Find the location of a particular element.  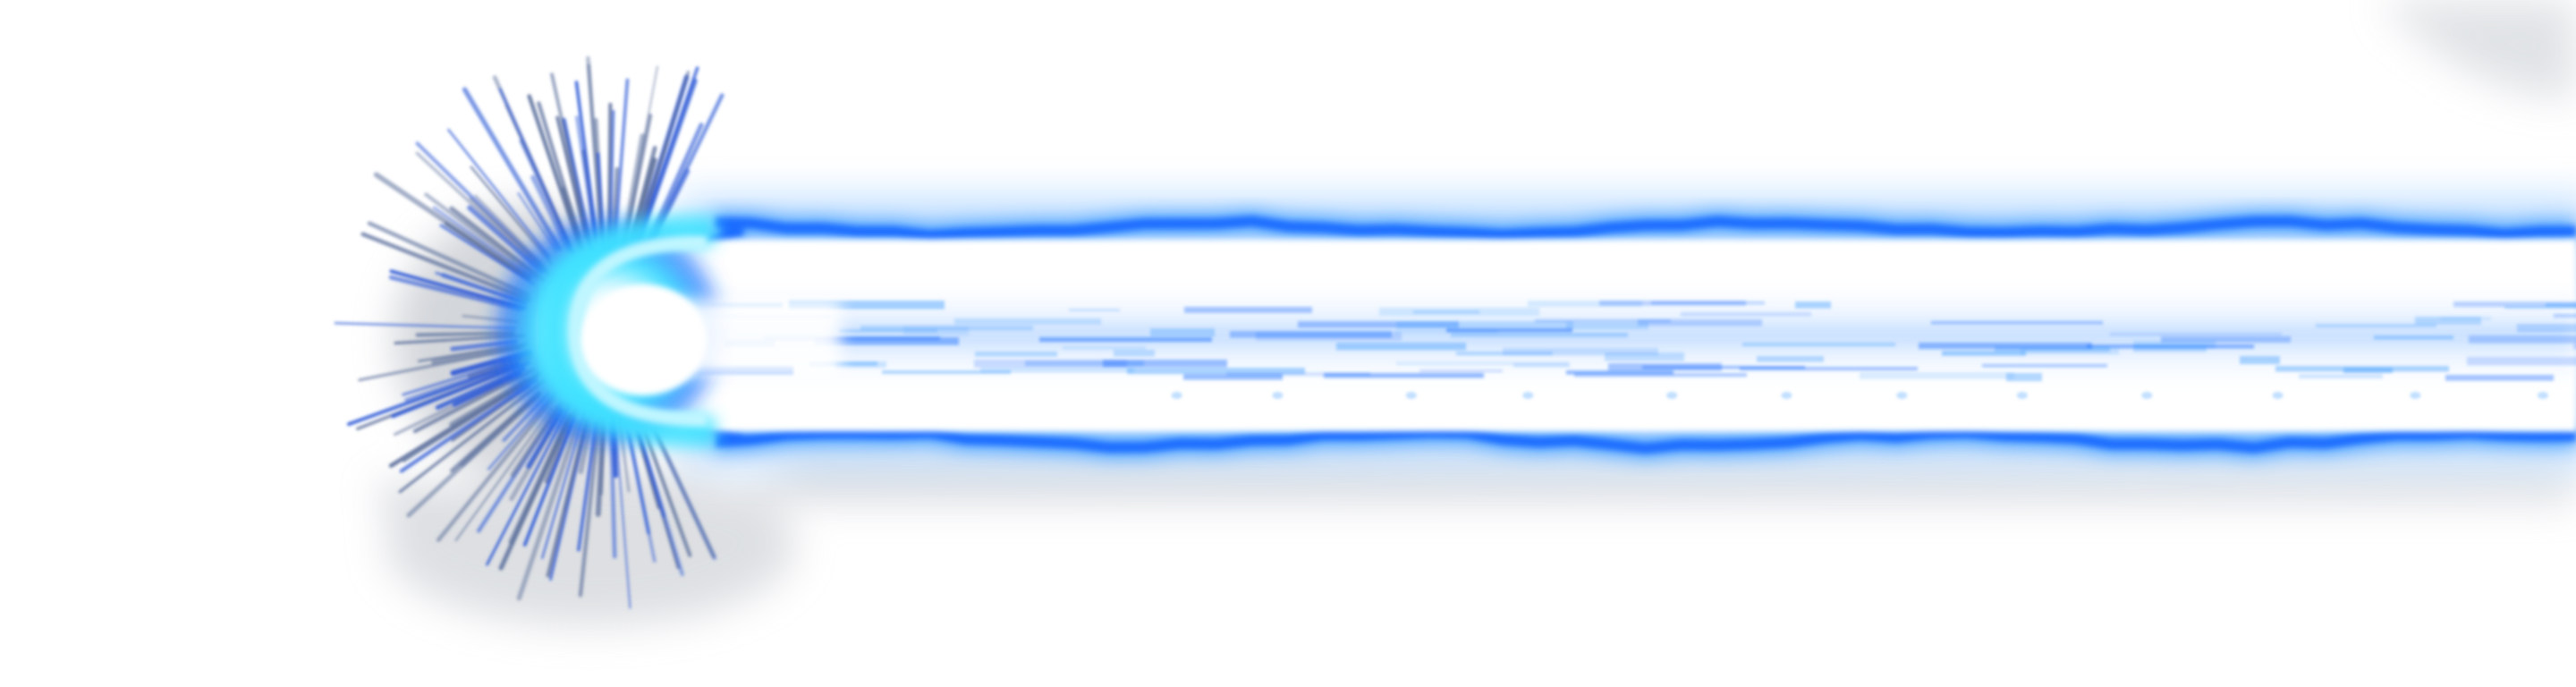

beam-bottom-edge is located at coordinates (1625, 422).